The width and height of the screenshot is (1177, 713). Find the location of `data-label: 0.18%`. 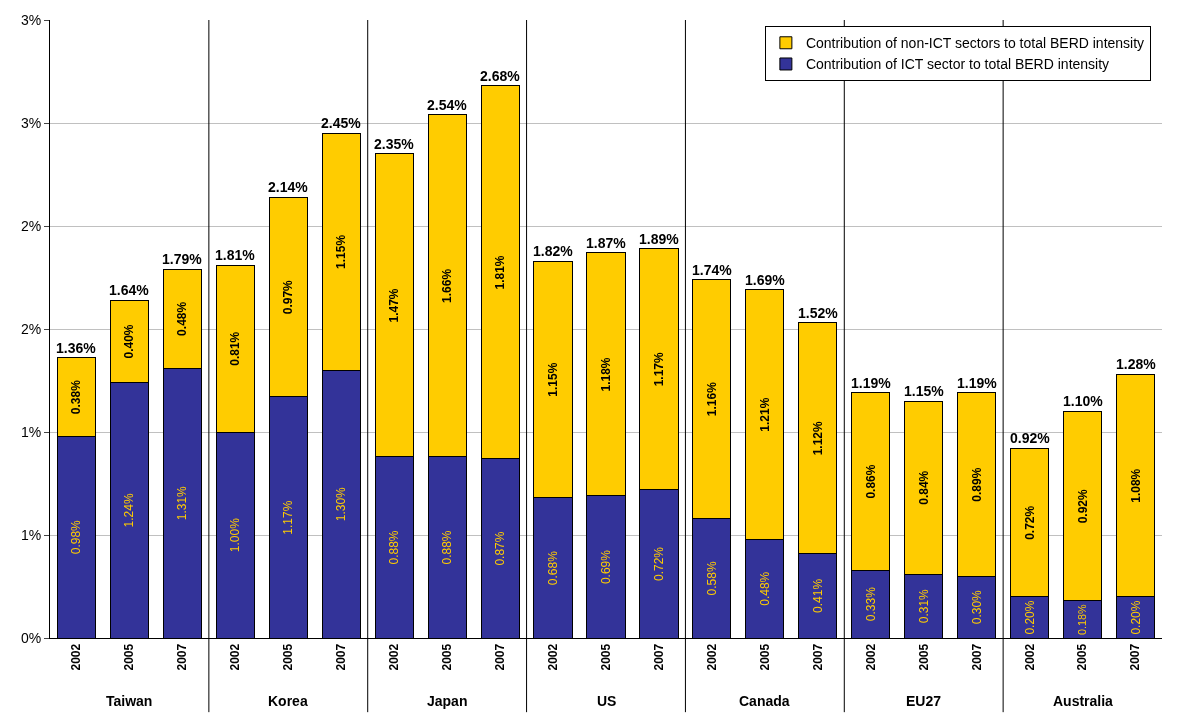

data-label: 0.18% is located at coordinates (1082, 619).